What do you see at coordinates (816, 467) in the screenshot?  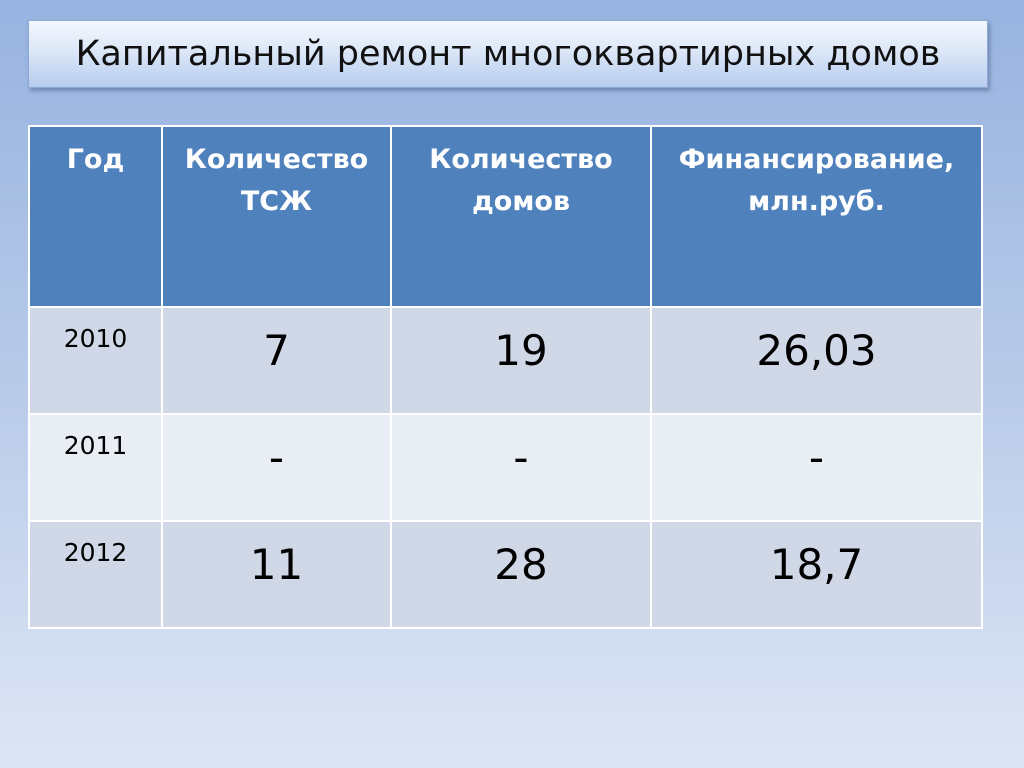 I see `cell-funding: -` at bounding box center [816, 467].